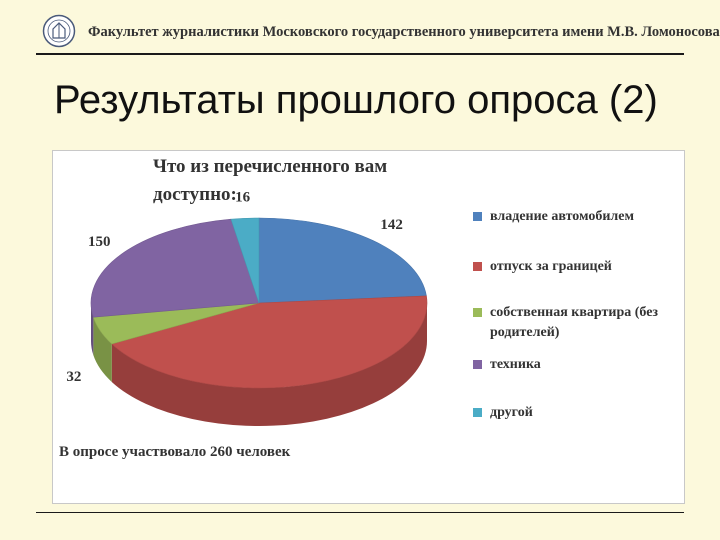 The height and width of the screenshot is (540, 720). Describe the element at coordinates (231, 470) in the screenshot. I see `footnote-box: В опросе участвовало 260 человек` at that location.